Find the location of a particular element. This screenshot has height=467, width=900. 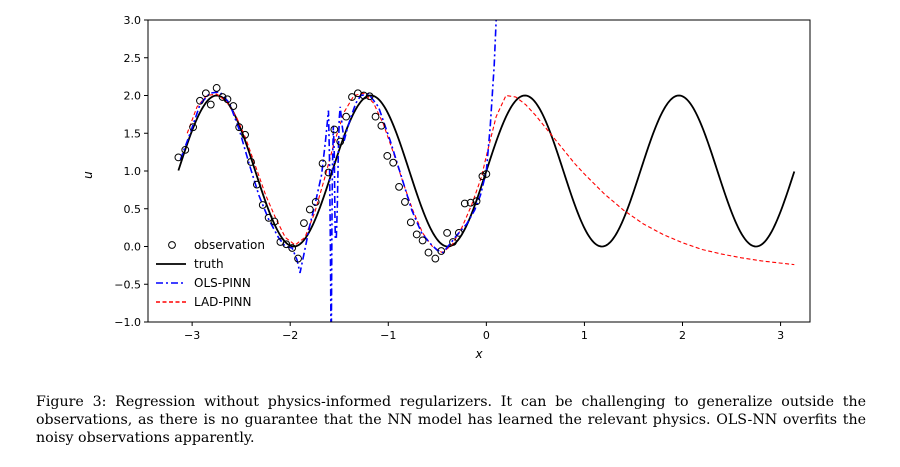

legend: observation truth OLS-PINN LAD-PINN is located at coordinates (210, 273).